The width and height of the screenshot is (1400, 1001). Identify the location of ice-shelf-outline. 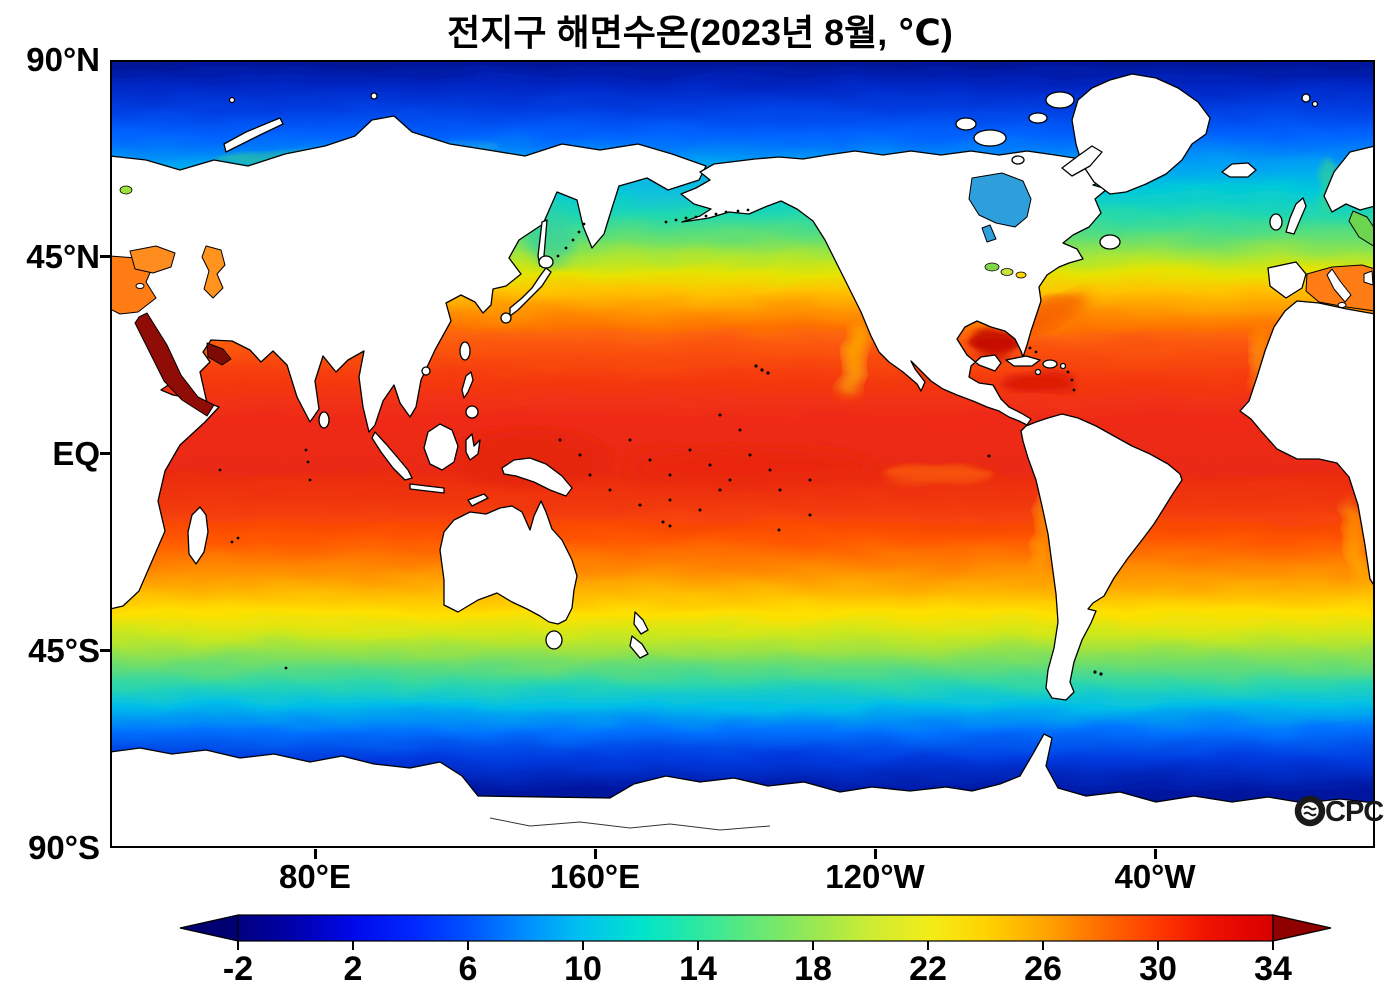
(630, 824).